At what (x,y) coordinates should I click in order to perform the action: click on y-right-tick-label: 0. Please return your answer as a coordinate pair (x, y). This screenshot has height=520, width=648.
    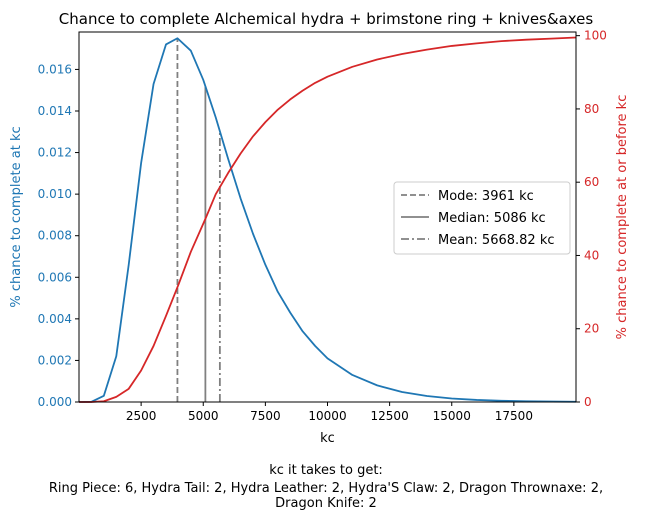
    Looking at the image, I should click on (588, 402).